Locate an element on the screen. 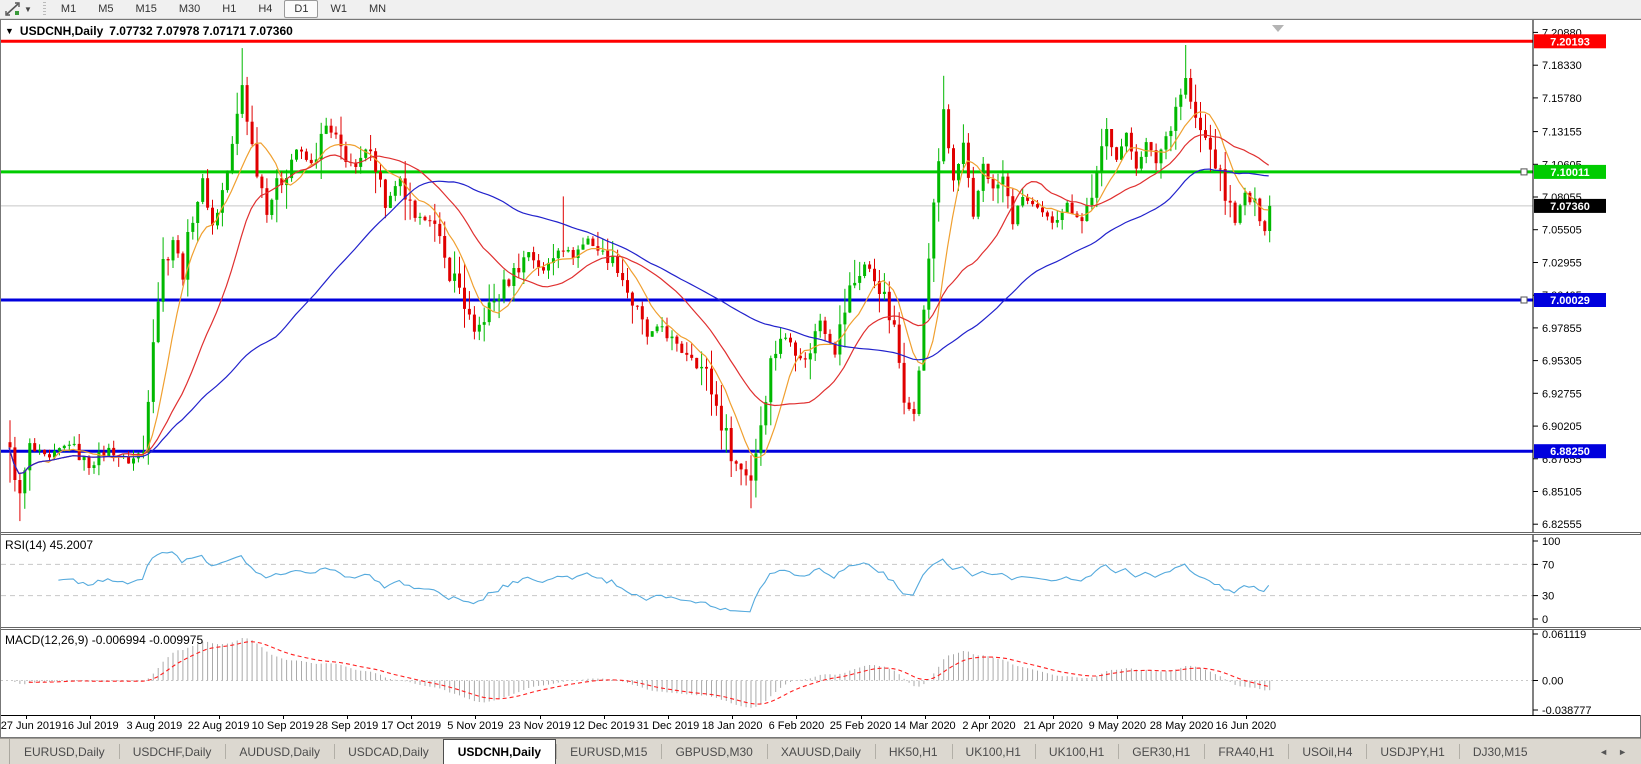  current-price-badge: 7.07360 is located at coordinates (1570, 205).